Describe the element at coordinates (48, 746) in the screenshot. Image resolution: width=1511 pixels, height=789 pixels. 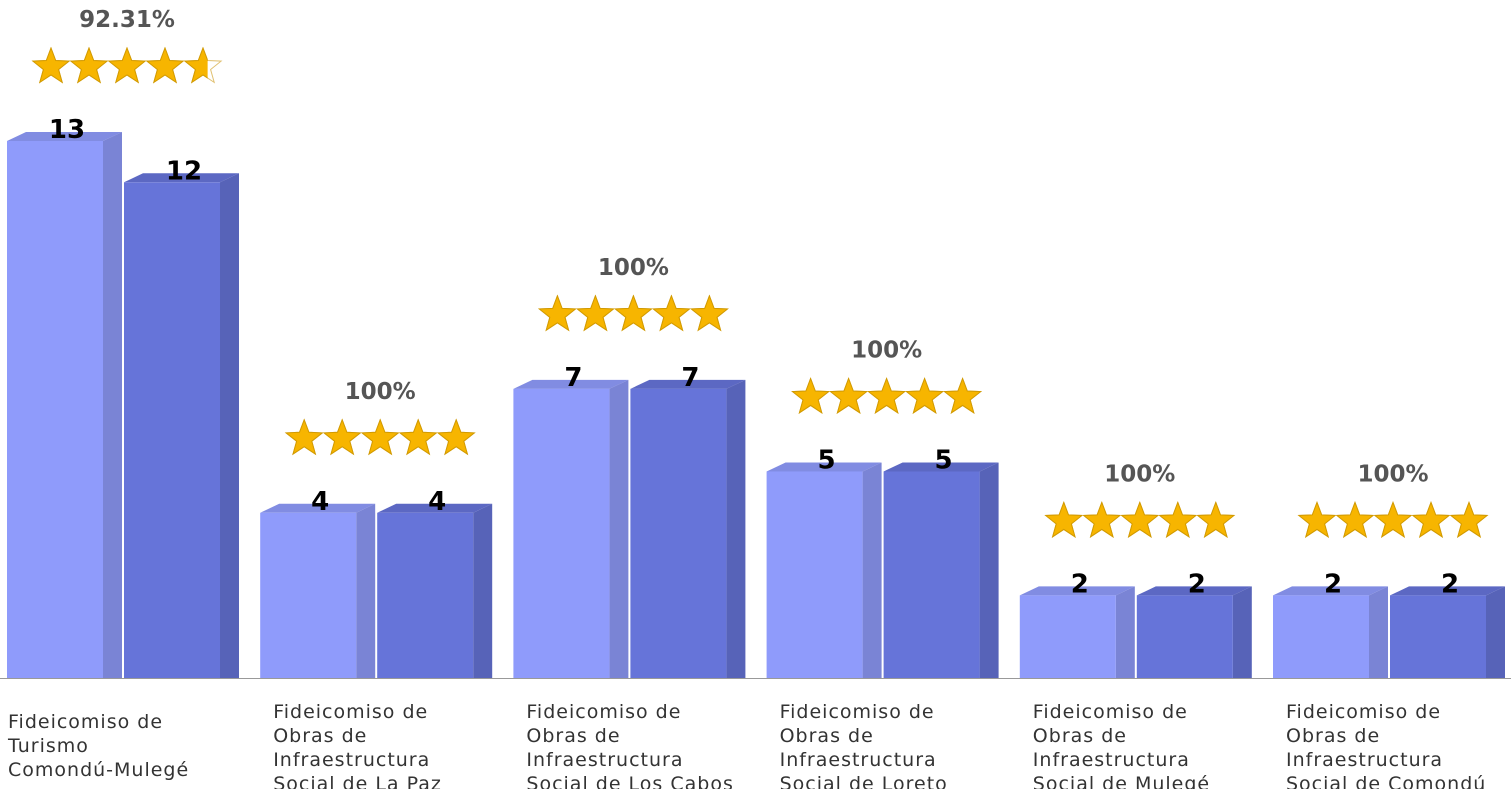
I see `category-label: Turismo` at that location.